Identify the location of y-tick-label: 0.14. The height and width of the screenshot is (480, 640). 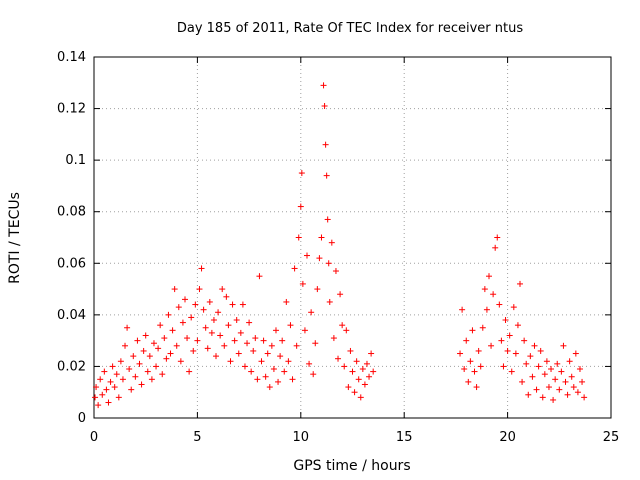
(71, 57).